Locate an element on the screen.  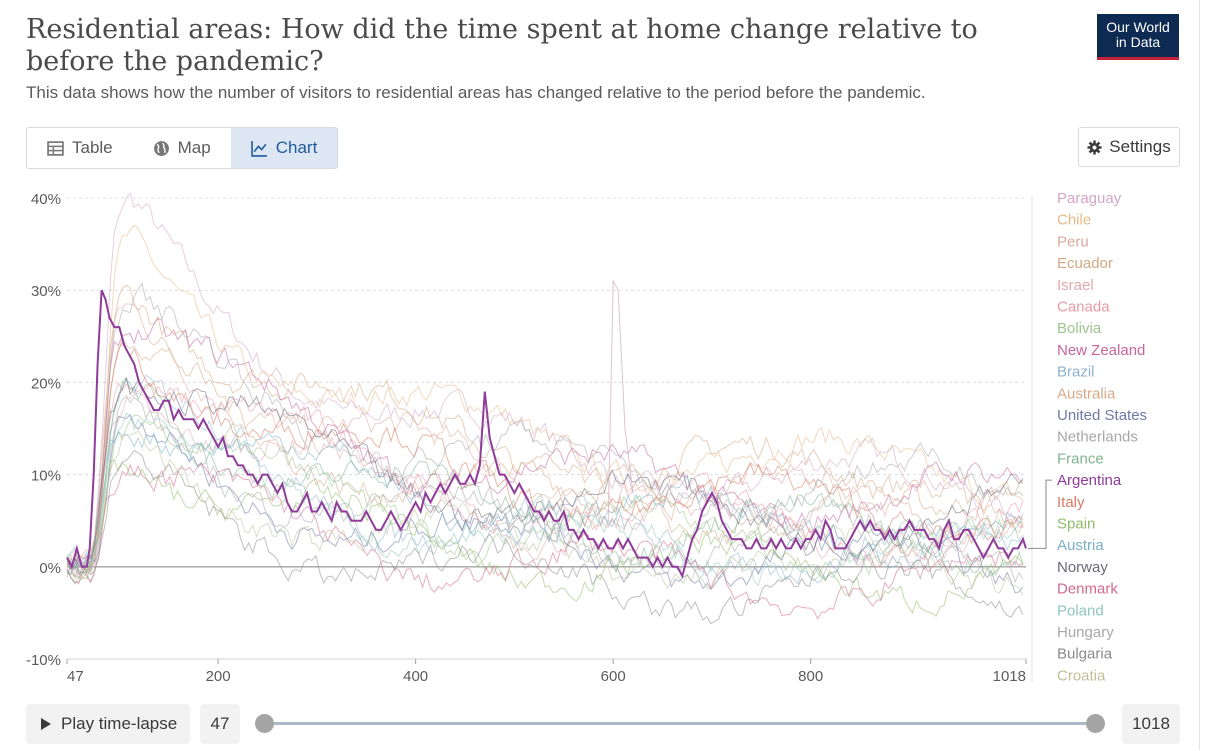
legend-label: Netherlands is located at coordinates (1097, 437).